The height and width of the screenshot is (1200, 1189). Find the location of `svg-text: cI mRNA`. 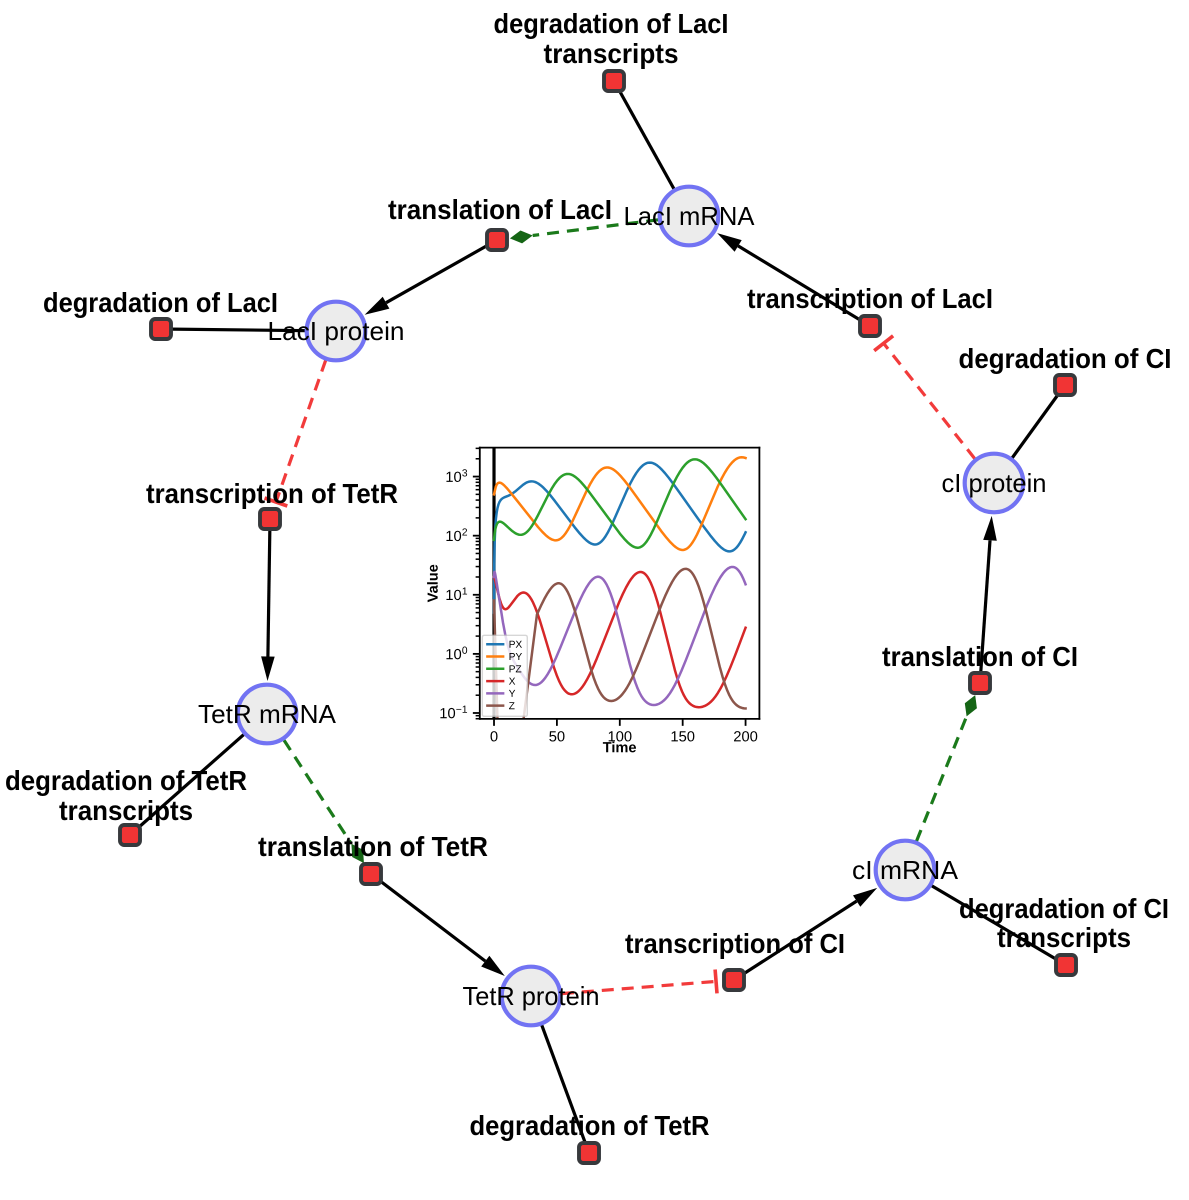

svg-text: cI mRNA is located at coordinates (905, 870).